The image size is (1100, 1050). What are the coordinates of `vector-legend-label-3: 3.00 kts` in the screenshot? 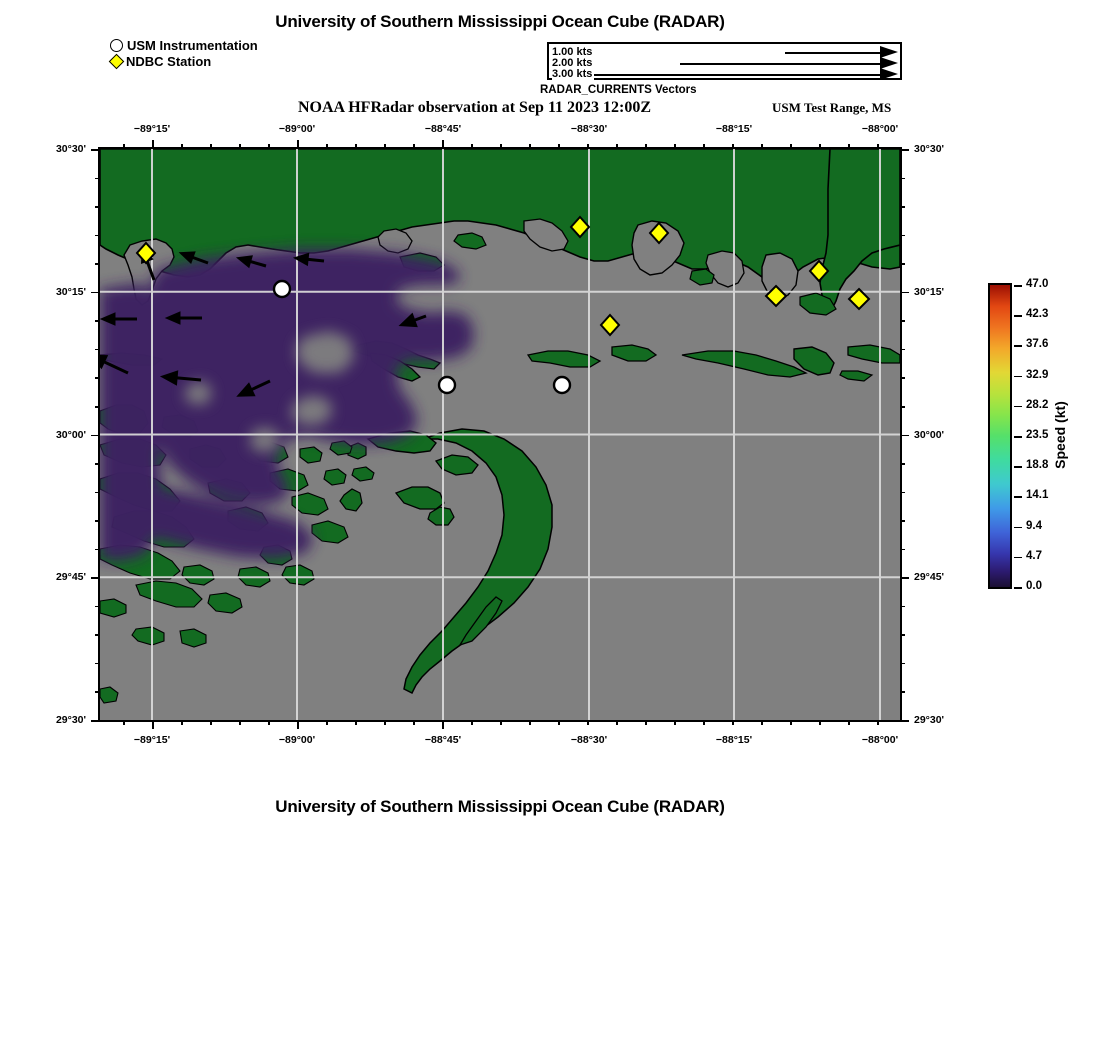 It's located at (573, 74).